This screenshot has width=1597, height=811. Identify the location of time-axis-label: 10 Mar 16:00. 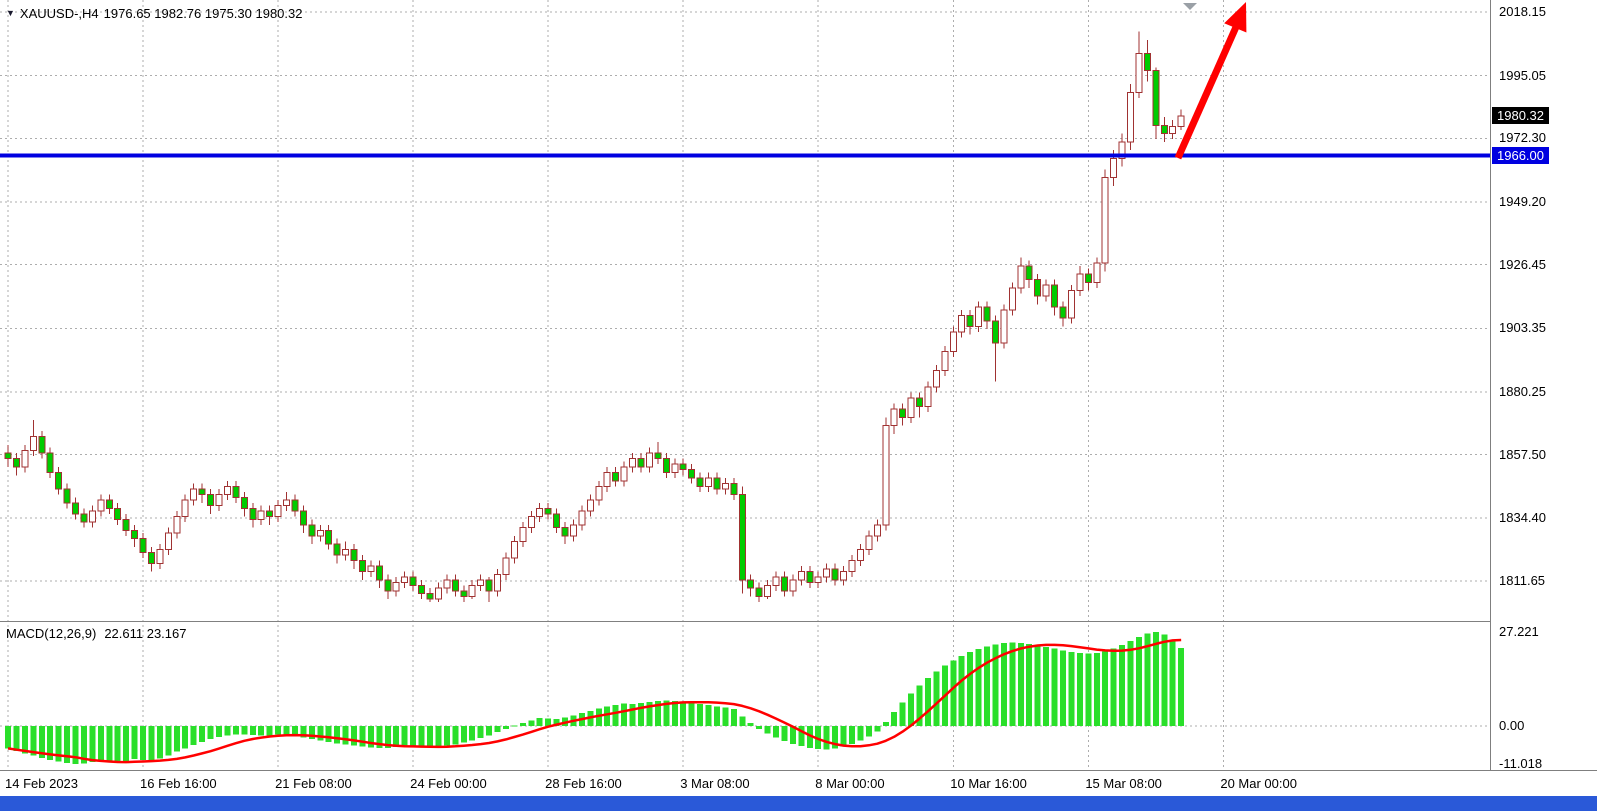
(988, 783).